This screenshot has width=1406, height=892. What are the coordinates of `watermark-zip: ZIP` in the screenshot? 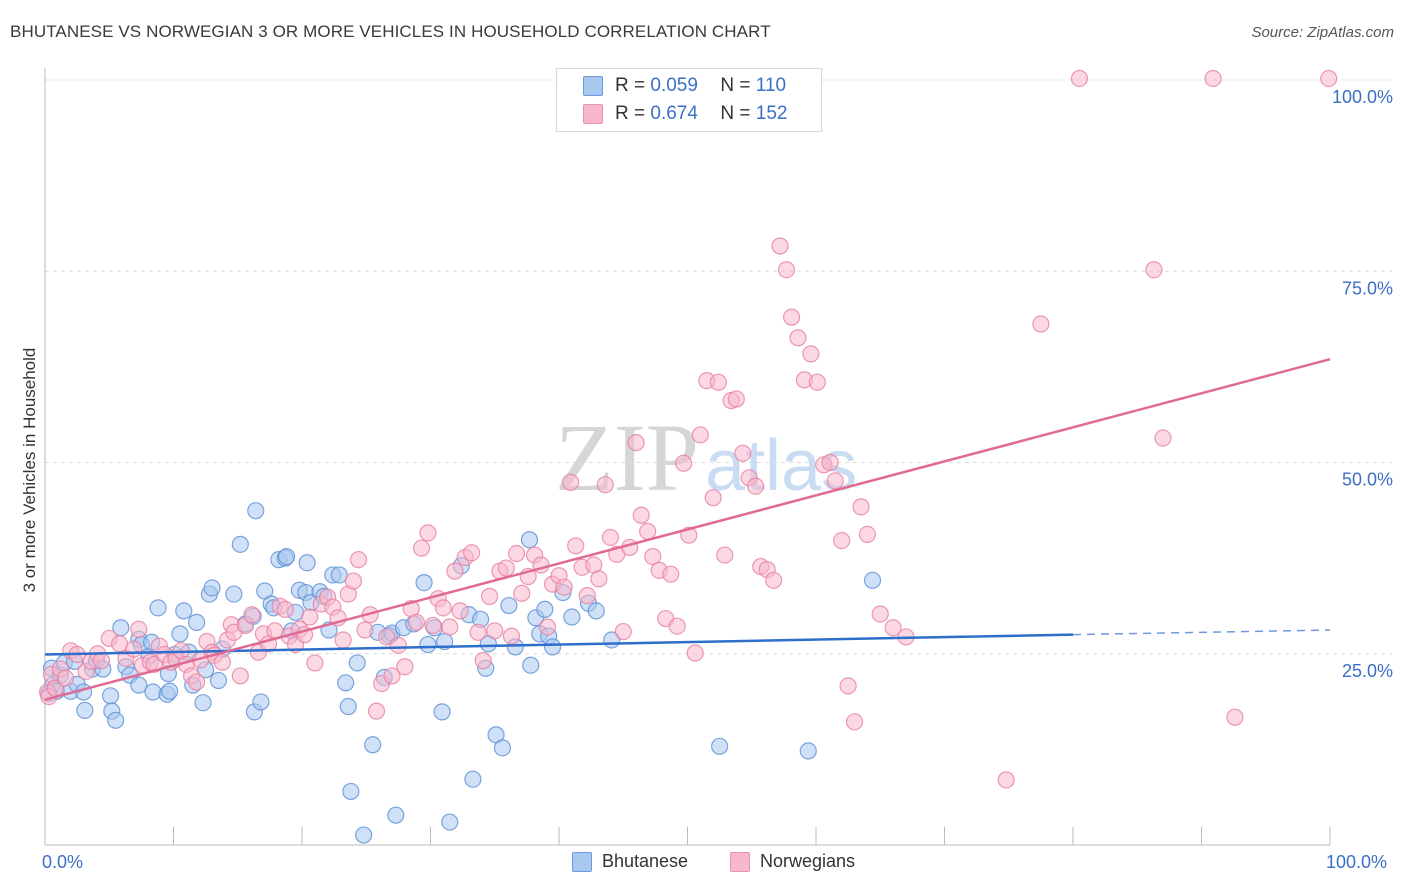 It's located at (627, 457).